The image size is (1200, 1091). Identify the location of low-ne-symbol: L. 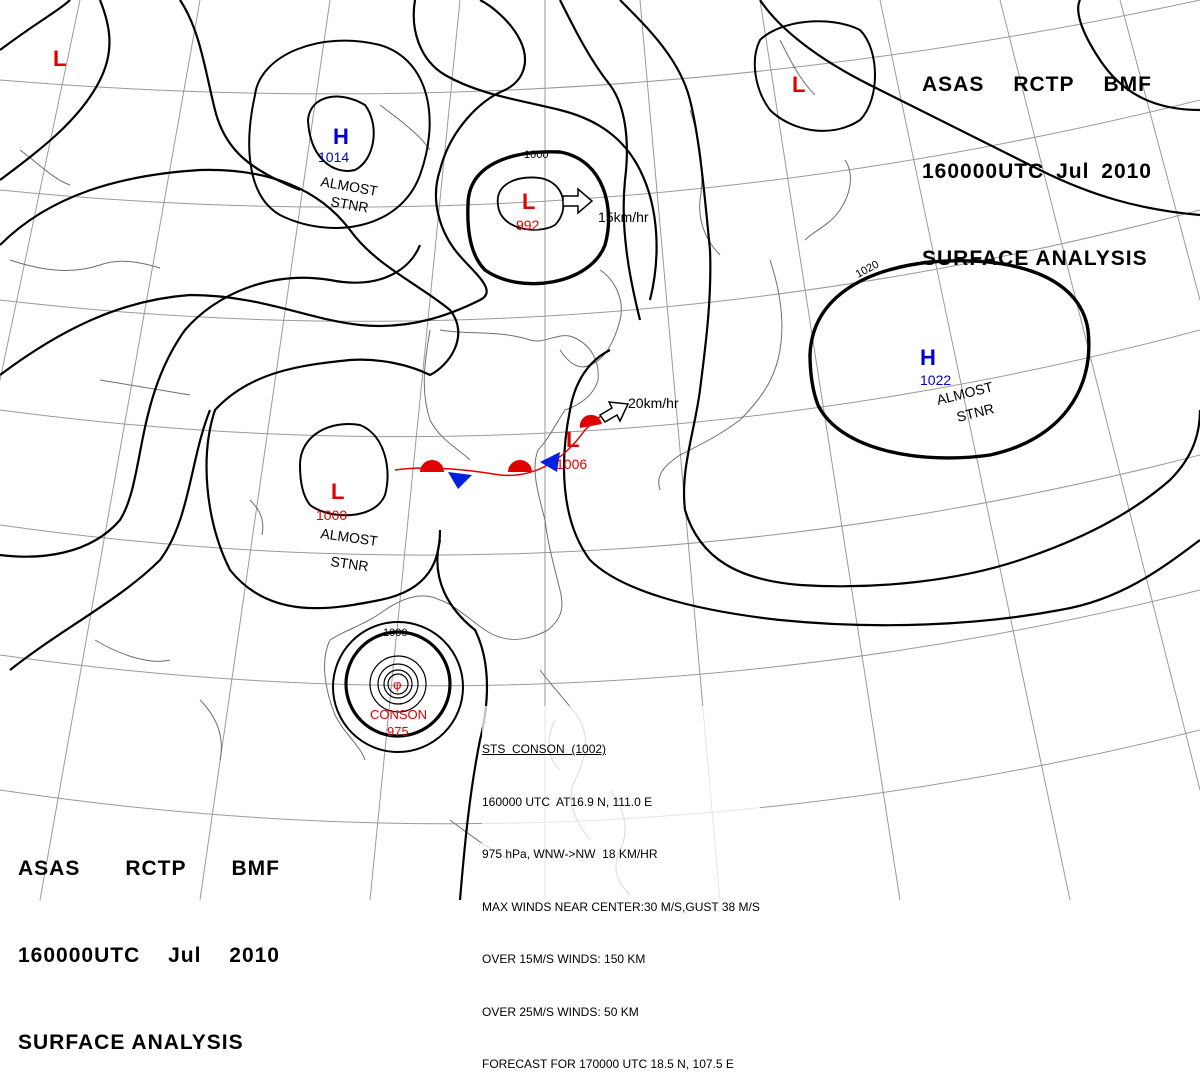
(798, 84).